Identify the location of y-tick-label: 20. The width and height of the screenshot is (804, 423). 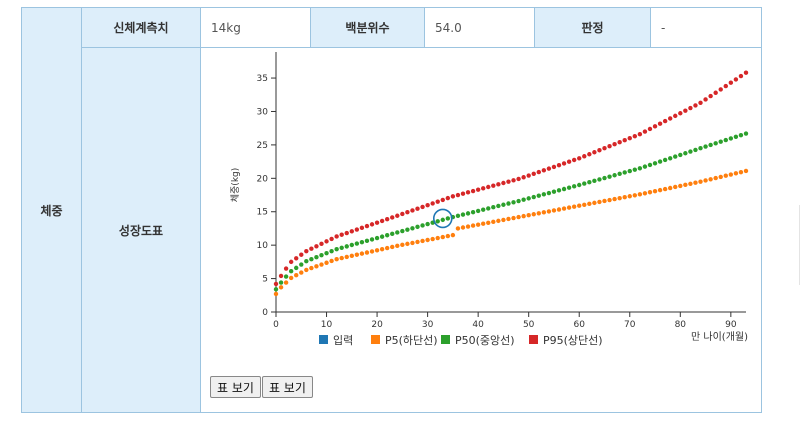
(263, 179).